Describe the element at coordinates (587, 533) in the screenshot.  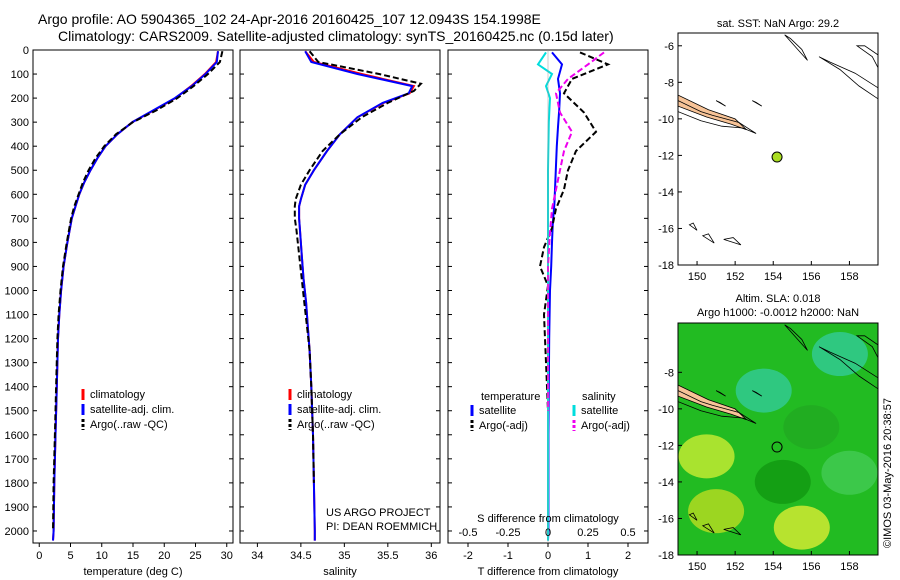
I see `difference-top-tick-label: 0.25` at that location.